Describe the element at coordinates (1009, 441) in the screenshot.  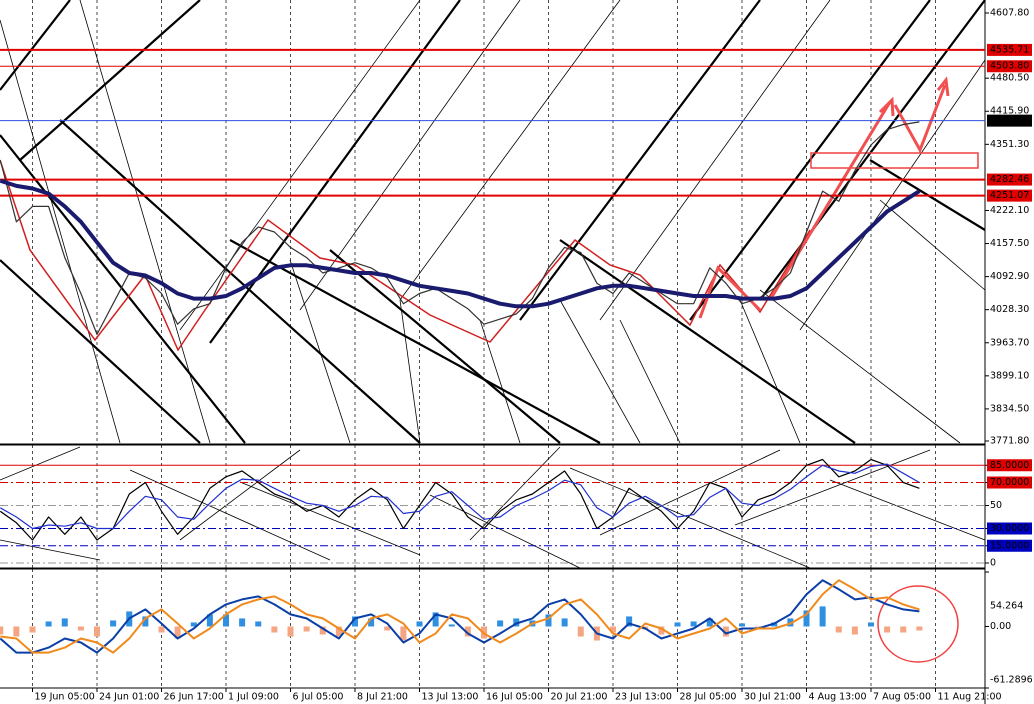
I see `y-tick-label: 3771.80` at that location.